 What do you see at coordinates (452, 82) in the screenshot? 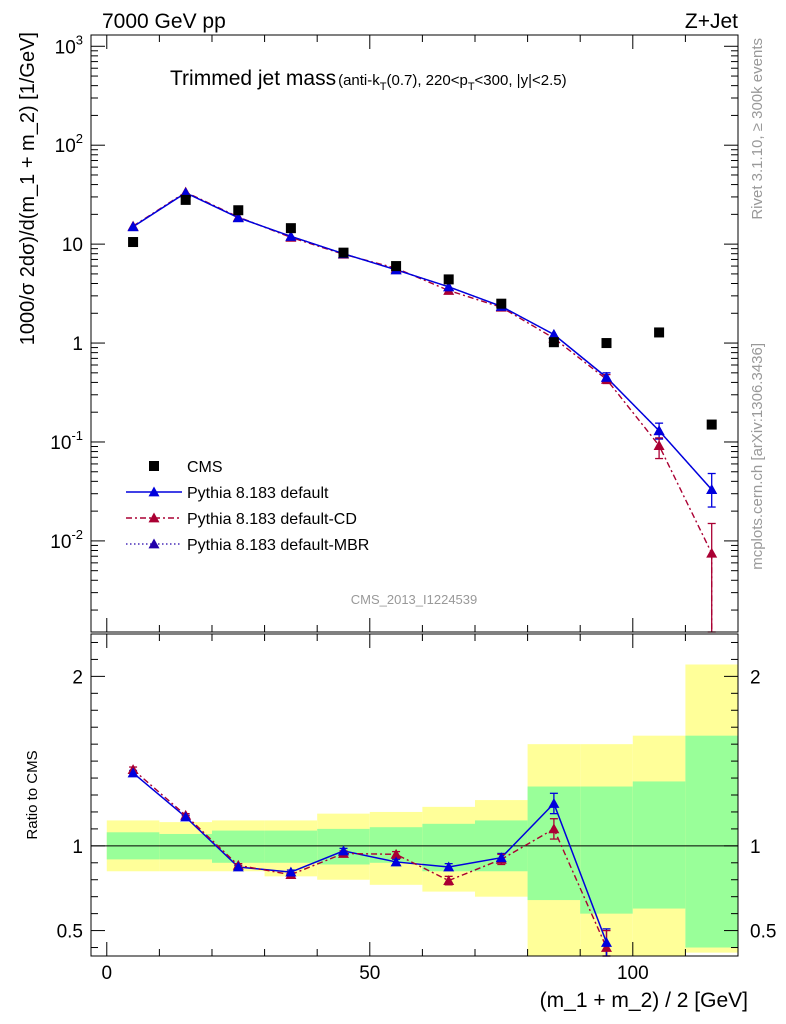
I see `chart-title-sub: (anti-kT(0.7), 220<pT<300, |y|<2.5)` at bounding box center [452, 82].